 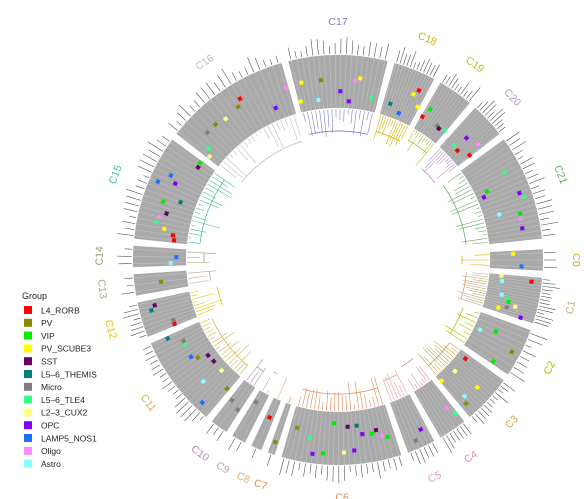 I want to click on cluster-label-c6: C6, so click(x=342, y=495).